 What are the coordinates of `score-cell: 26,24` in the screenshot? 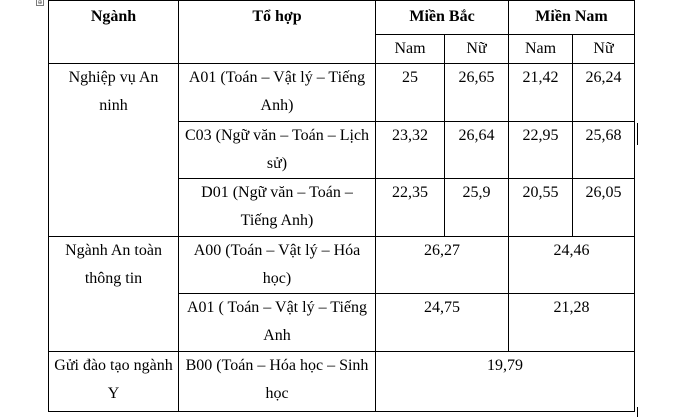 It's located at (604, 92).